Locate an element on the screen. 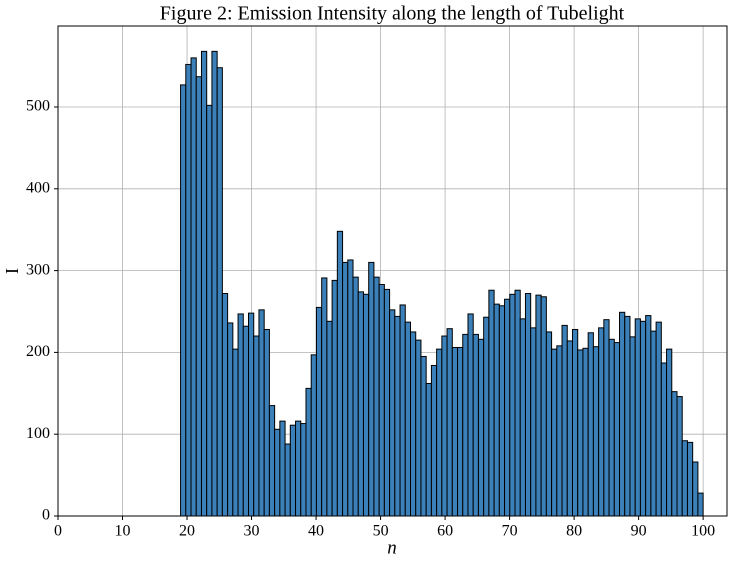  x-tick-label: 30 is located at coordinates (252, 531).